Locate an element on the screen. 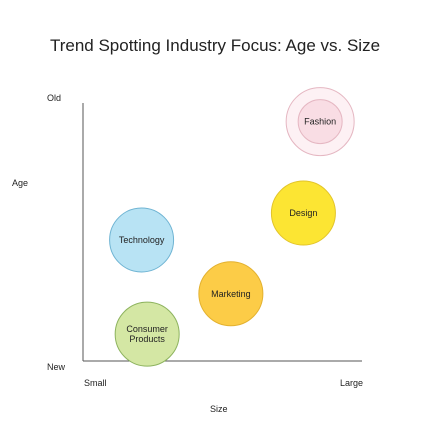 The image size is (430, 430). bubble-label-technology: Technology is located at coordinates (142, 240).